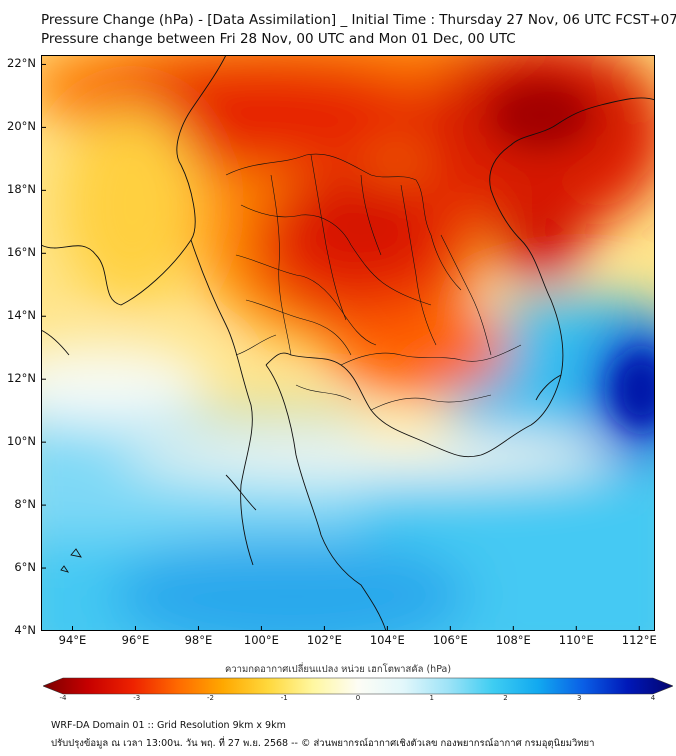  I want to click on latitude-label: 4°N, so click(25, 630).